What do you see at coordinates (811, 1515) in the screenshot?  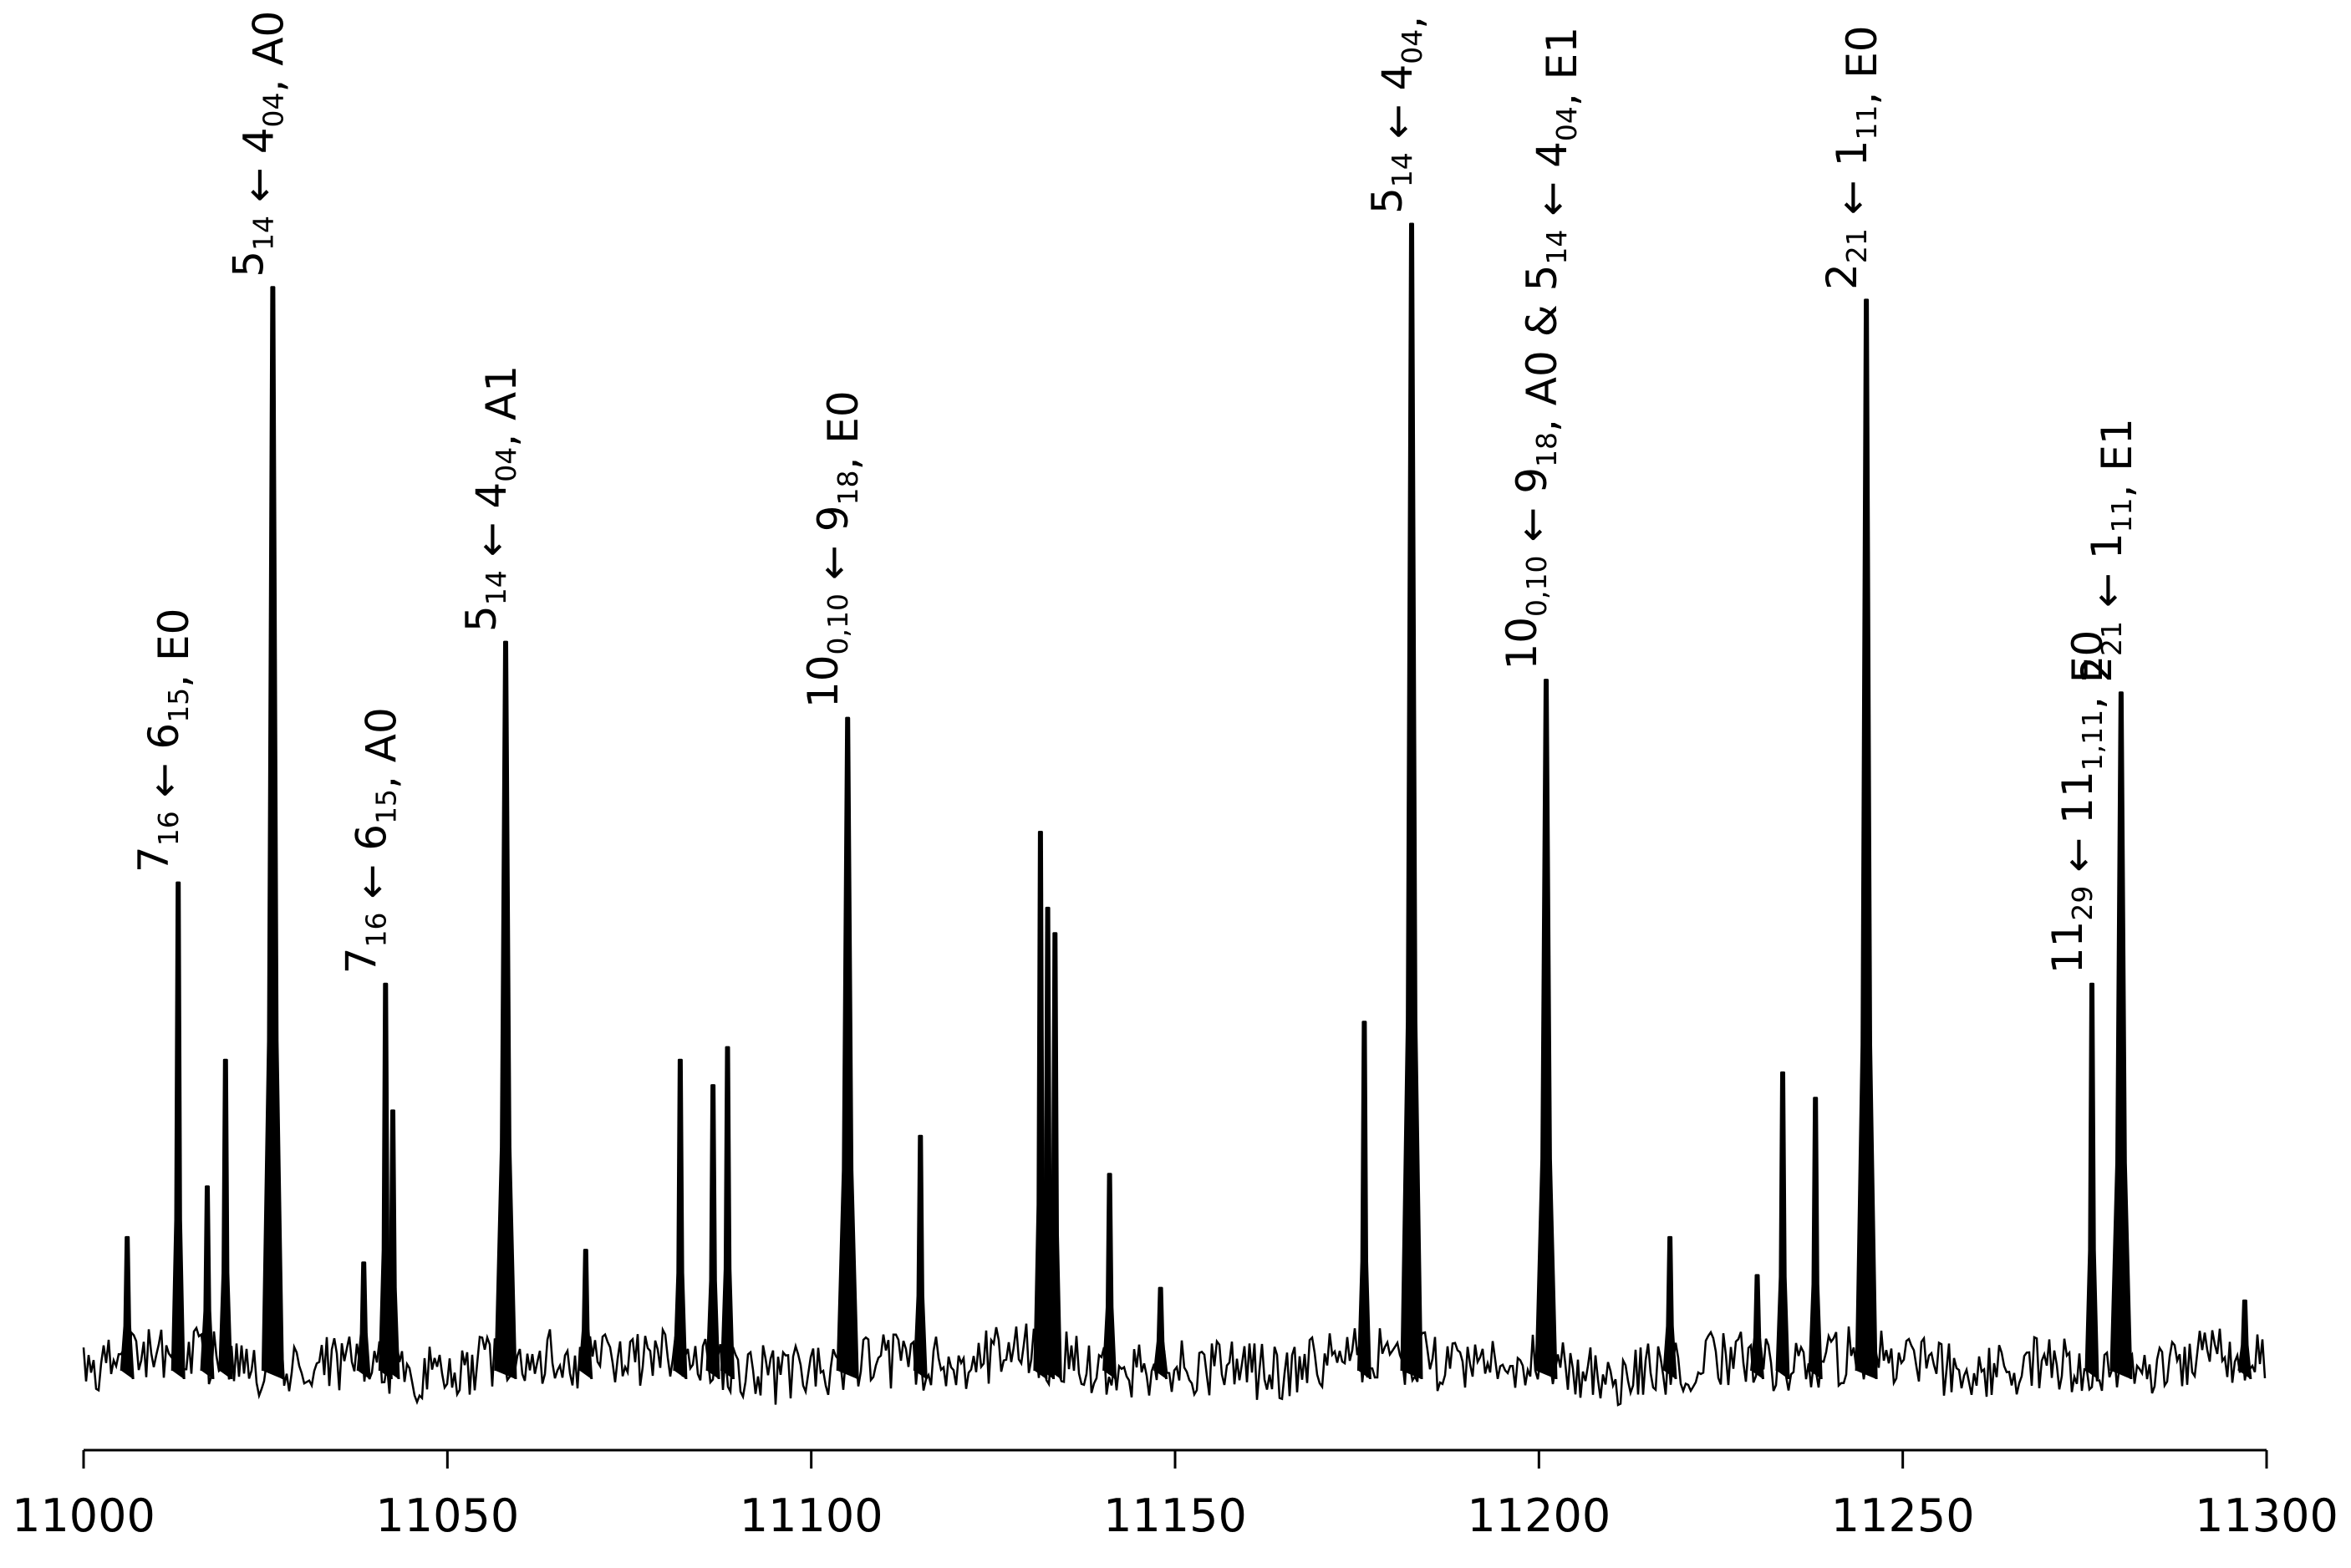 I see `x-tick-label: 11100` at bounding box center [811, 1515].